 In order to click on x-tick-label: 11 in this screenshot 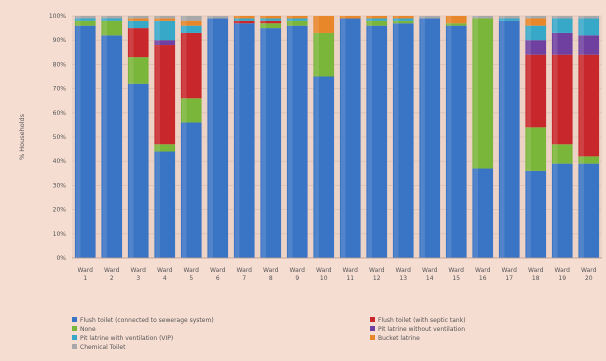, I will do `click(350, 278)`.